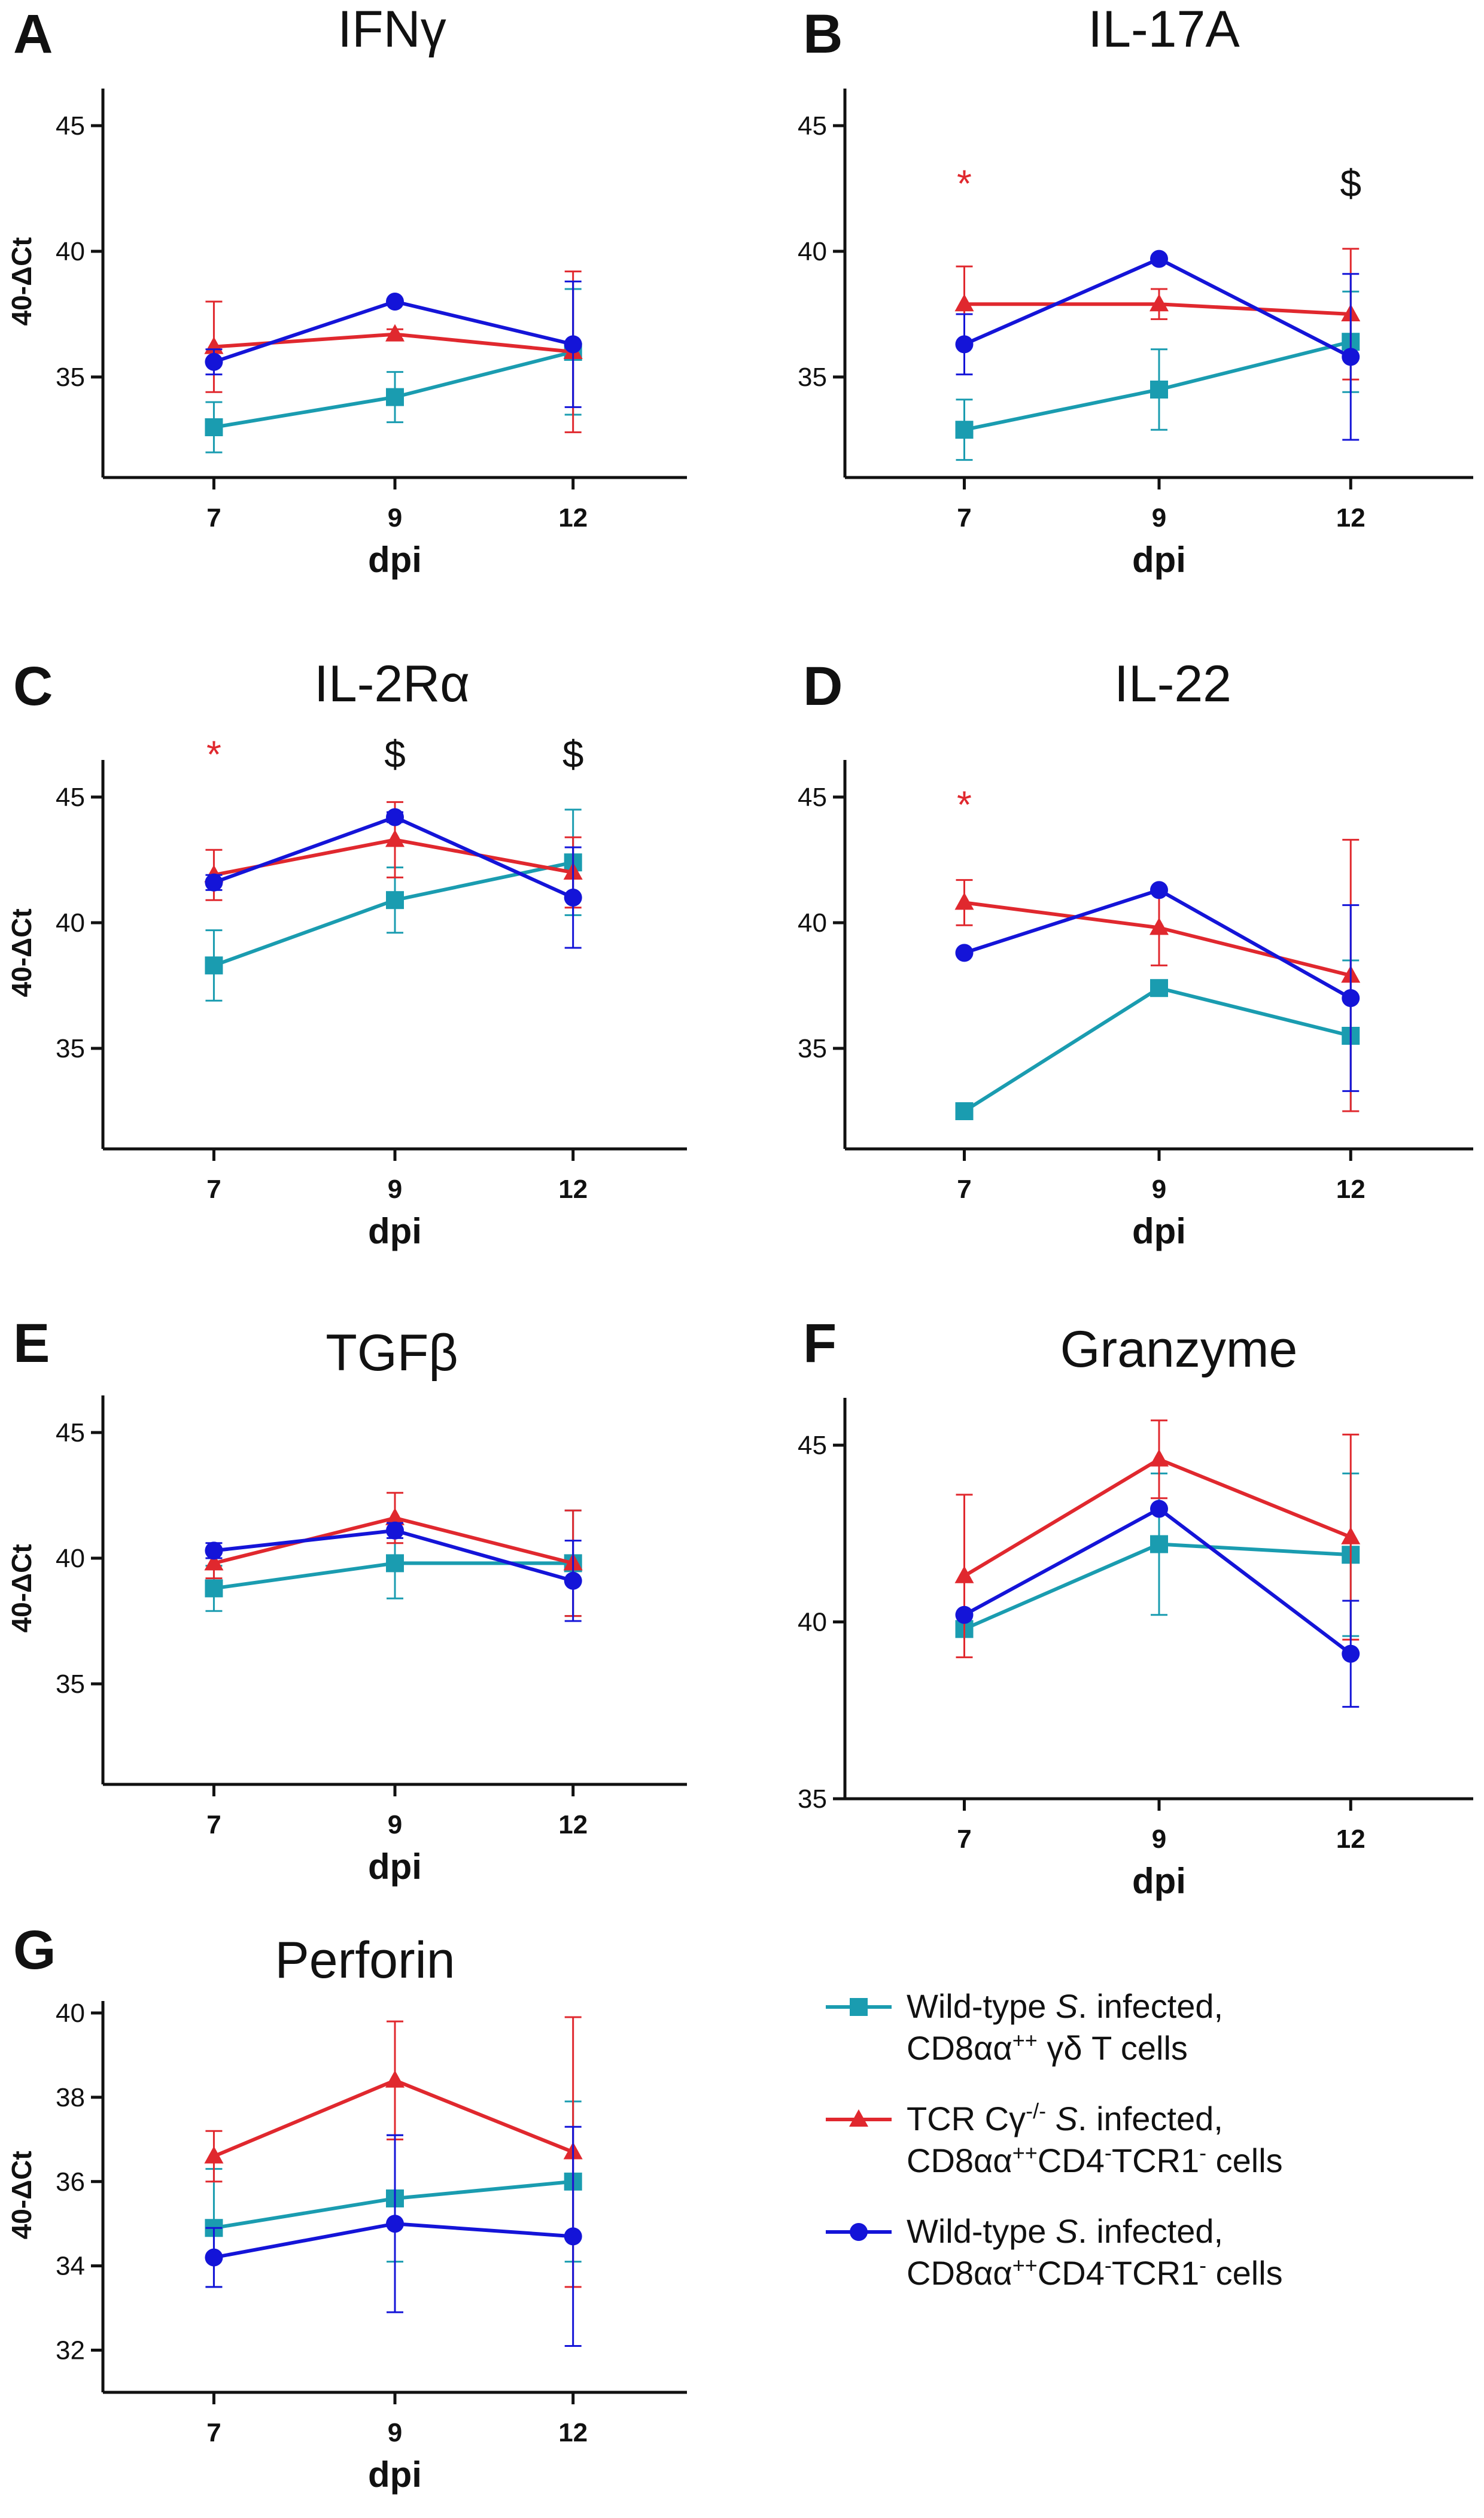 Image resolution: width=1484 pixels, height=2518 pixels. What do you see at coordinates (1047, 2047) in the screenshot?
I see `legend-label: CD8αα++ γδ T cells` at bounding box center [1047, 2047].